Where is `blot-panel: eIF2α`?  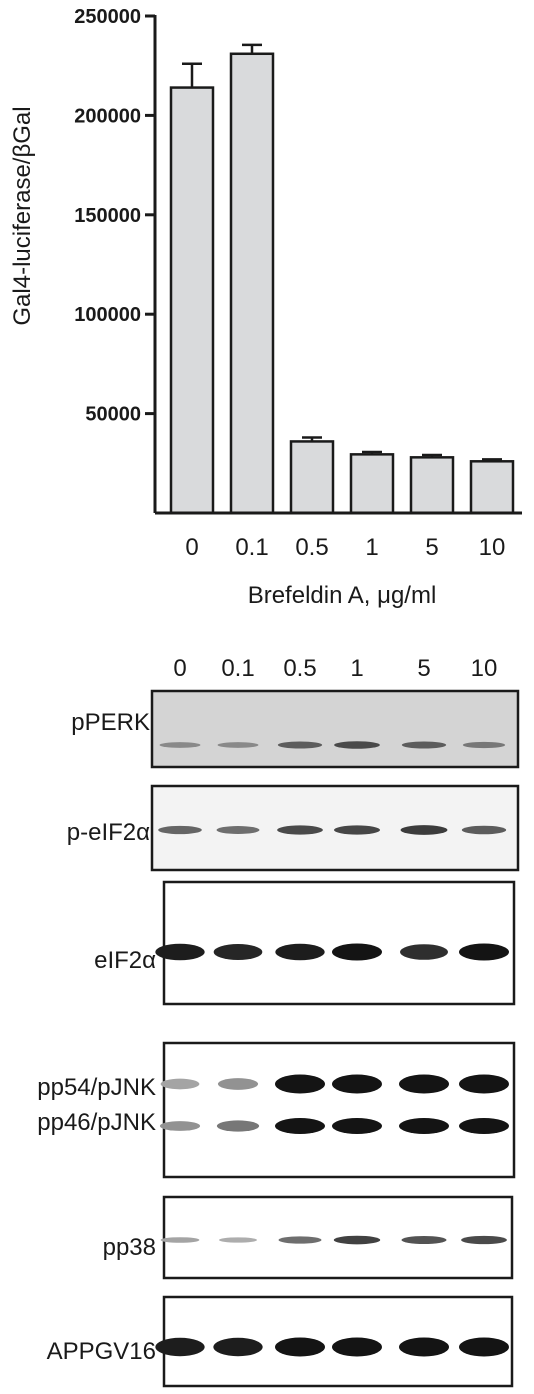 blot-panel: eIF2α is located at coordinates (305, 943).